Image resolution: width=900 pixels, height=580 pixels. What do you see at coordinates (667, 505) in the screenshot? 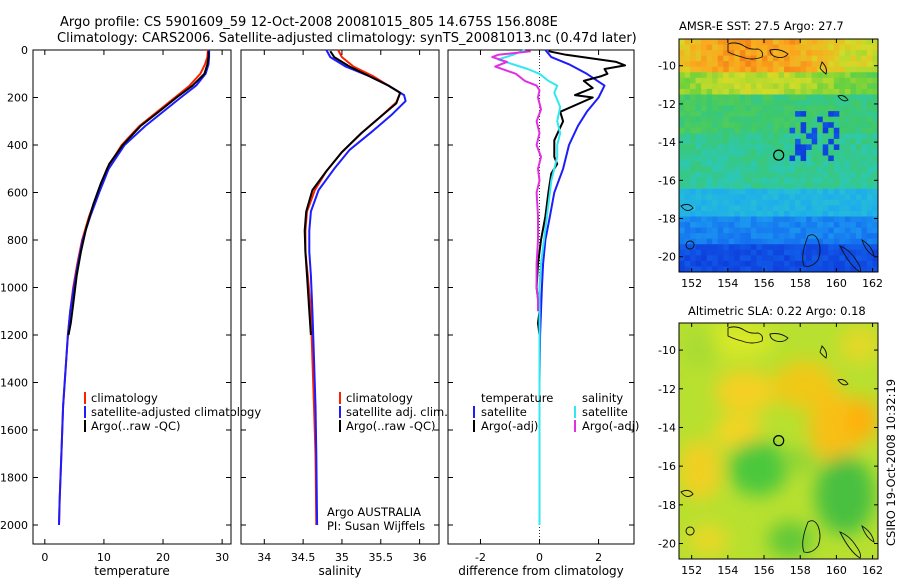
I see `lat-tick-label: -18` at bounding box center [667, 505].